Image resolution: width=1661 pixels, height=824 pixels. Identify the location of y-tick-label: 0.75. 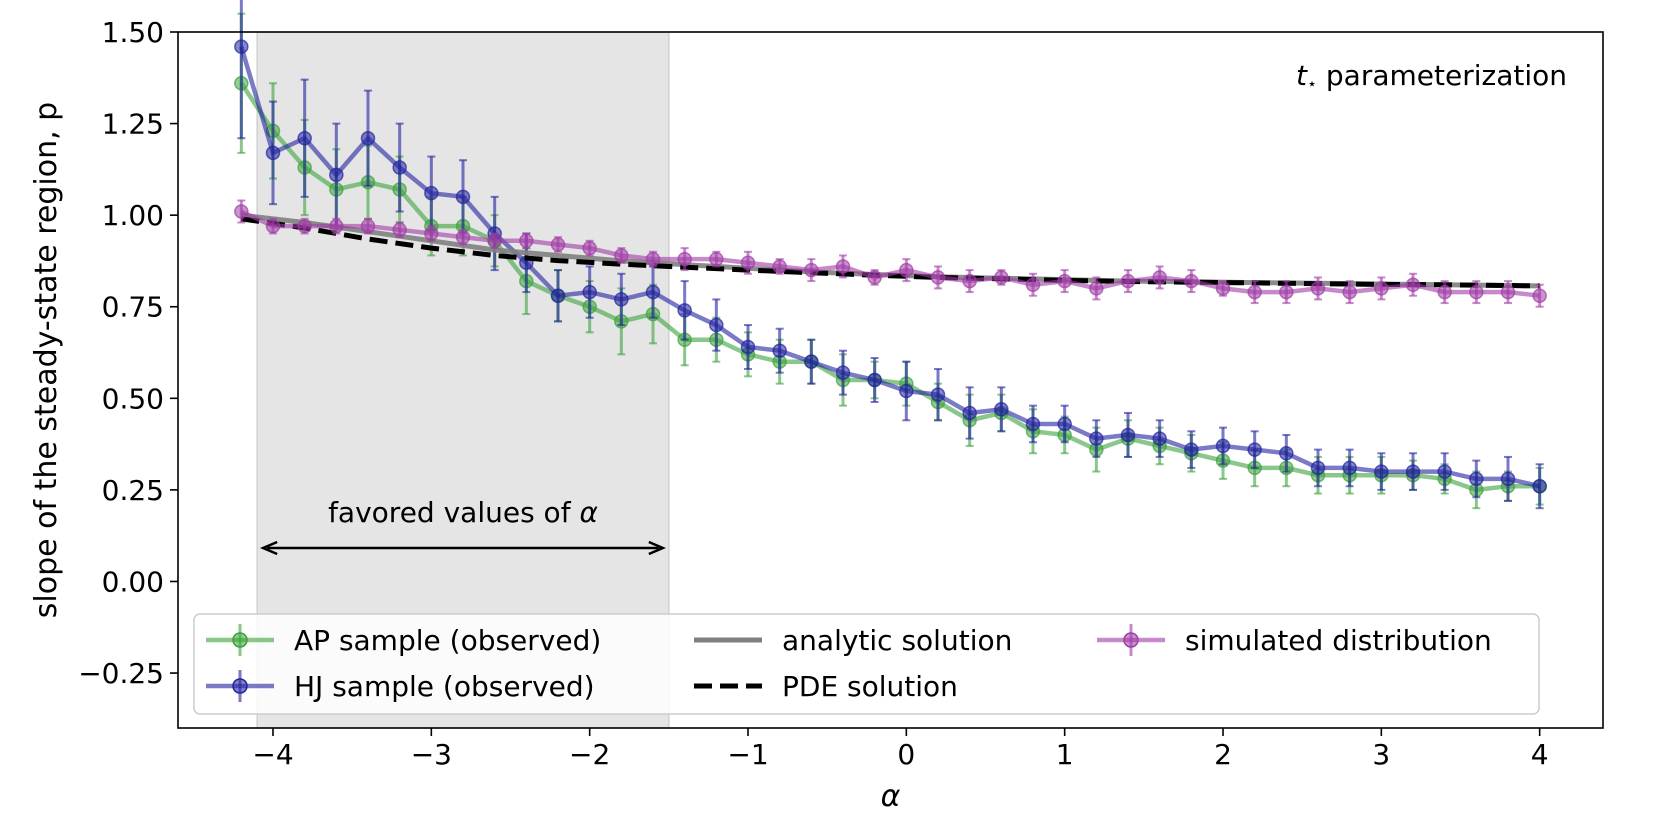
(133, 307).